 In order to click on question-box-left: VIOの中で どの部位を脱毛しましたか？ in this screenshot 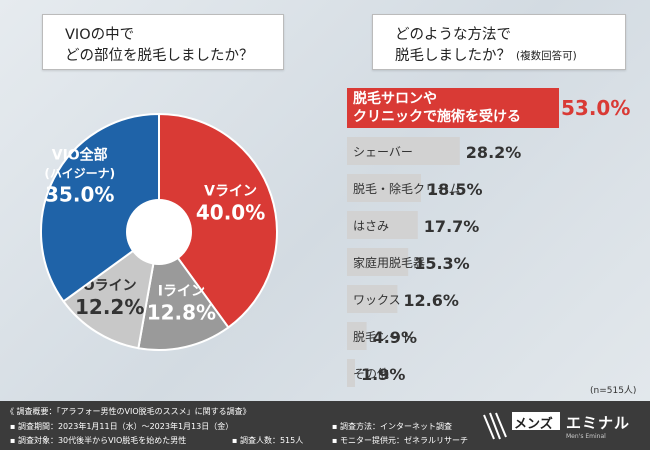, I will do `click(163, 42)`.